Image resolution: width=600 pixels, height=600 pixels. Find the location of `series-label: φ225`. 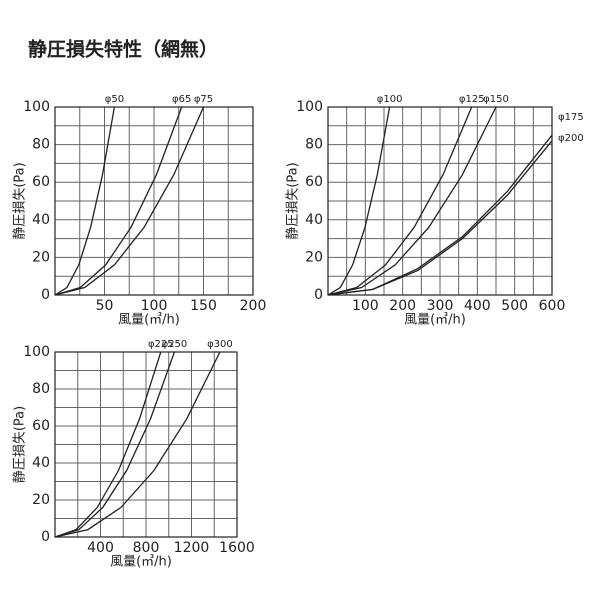

series-label: φ225 is located at coordinates (161, 344).